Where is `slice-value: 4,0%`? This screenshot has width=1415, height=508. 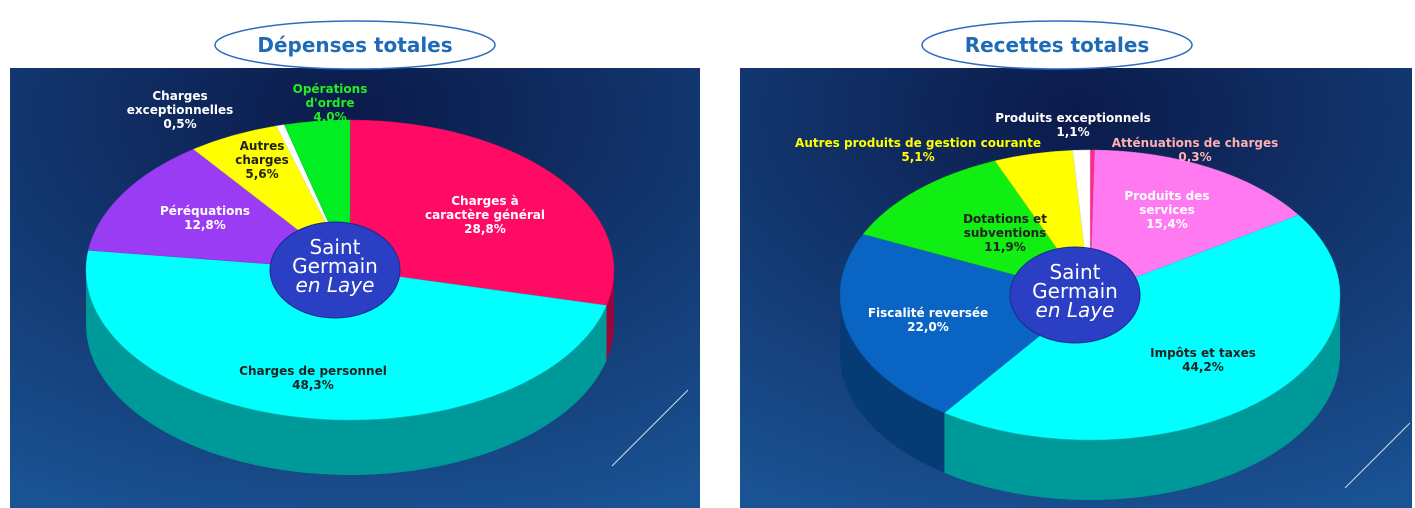 slice-value: 4,0% is located at coordinates (330, 117).